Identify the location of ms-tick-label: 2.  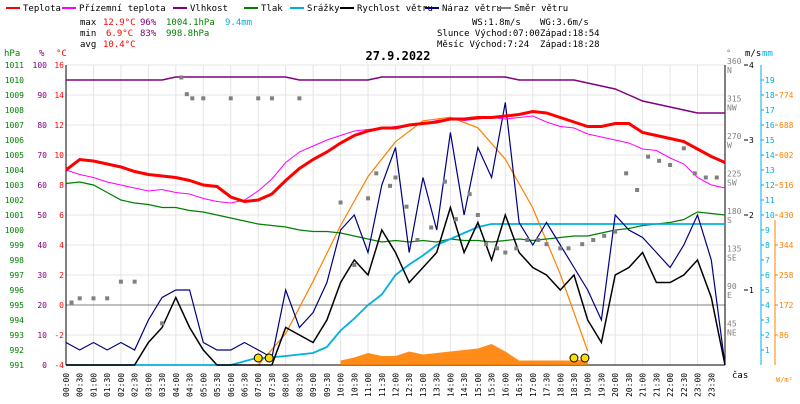
(751, 215).